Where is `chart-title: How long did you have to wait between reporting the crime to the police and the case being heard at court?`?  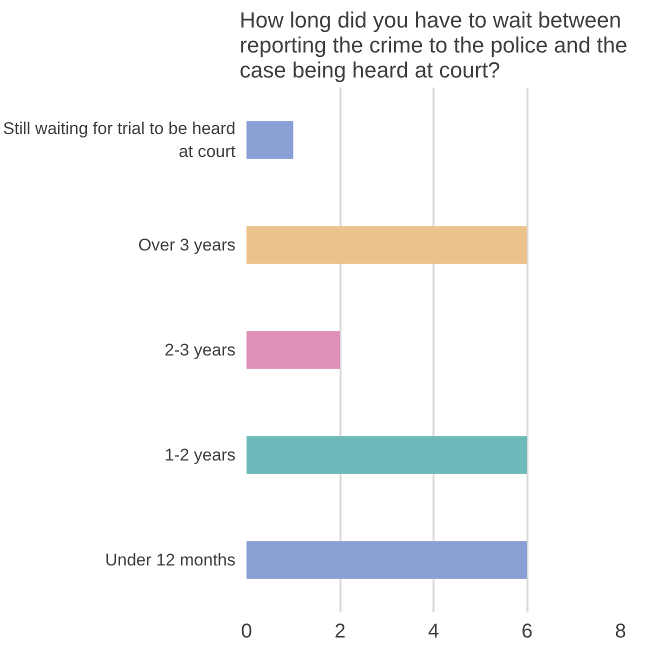 chart-title: How long did you have to wait between reporting the crime to the police and the case being heard at court? is located at coordinates (434, 45).